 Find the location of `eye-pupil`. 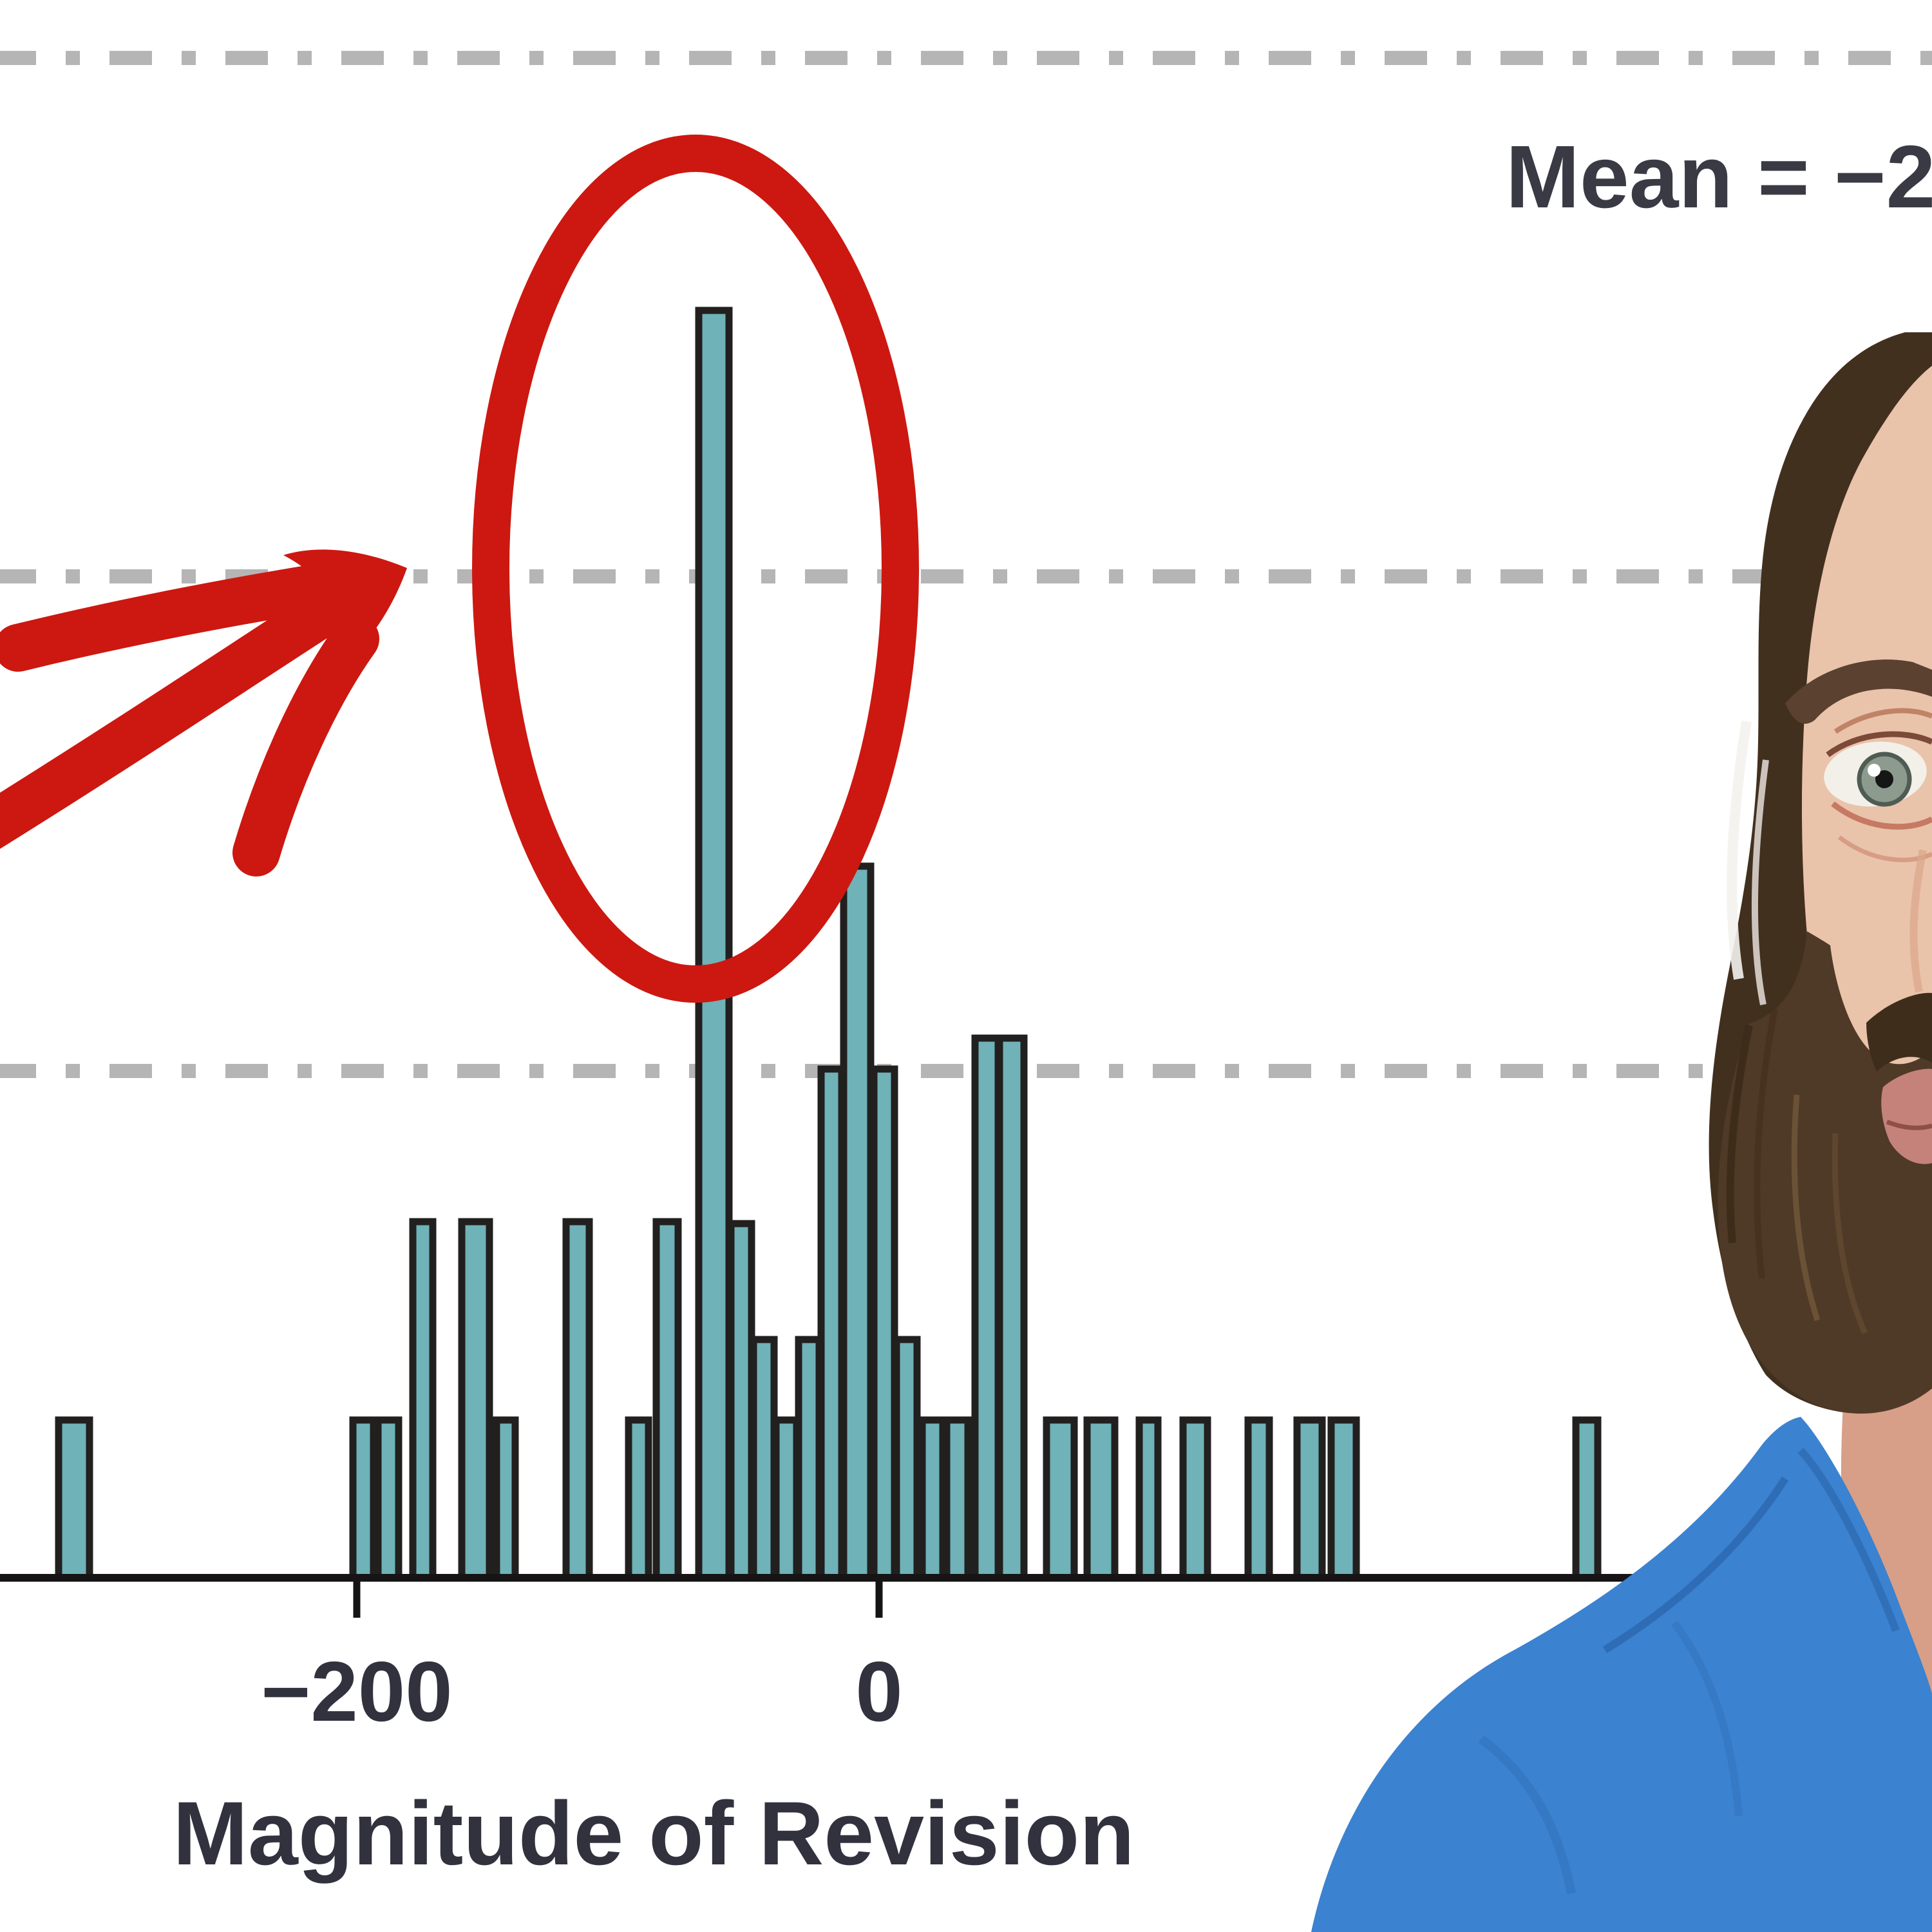

eye-pupil is located at coordinates (1884, 779).